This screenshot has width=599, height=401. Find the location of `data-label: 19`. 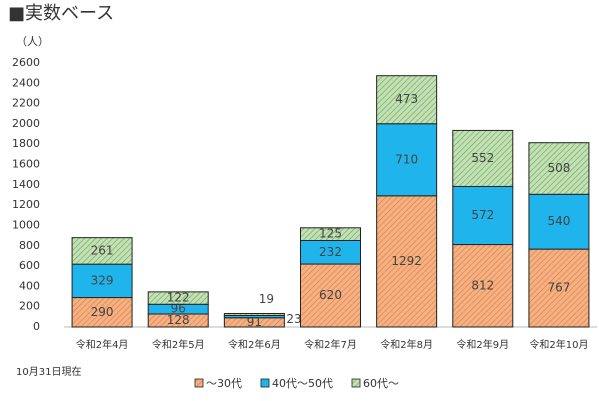

data-label: 19 is located at coordinates (266, 299).